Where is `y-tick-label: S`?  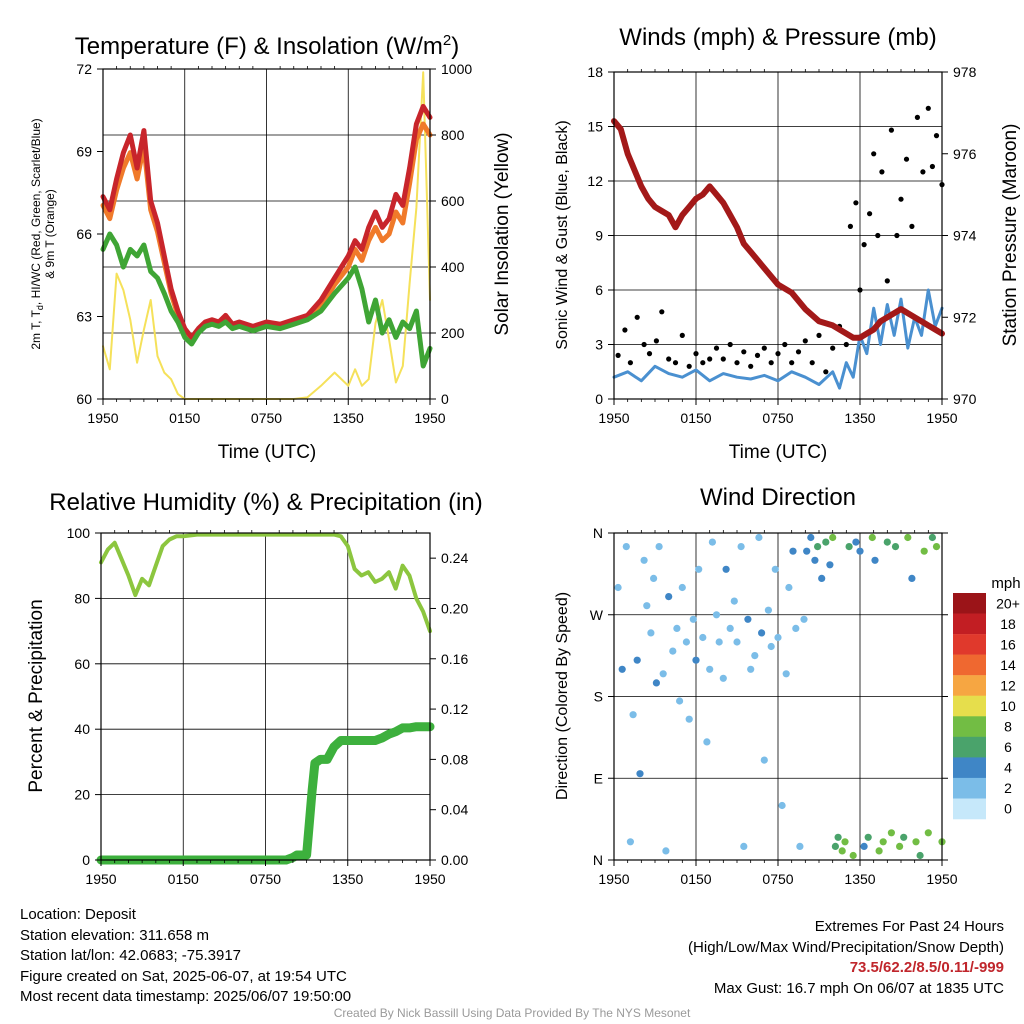 y-tick-label: S is located at coordinates (598, 697).